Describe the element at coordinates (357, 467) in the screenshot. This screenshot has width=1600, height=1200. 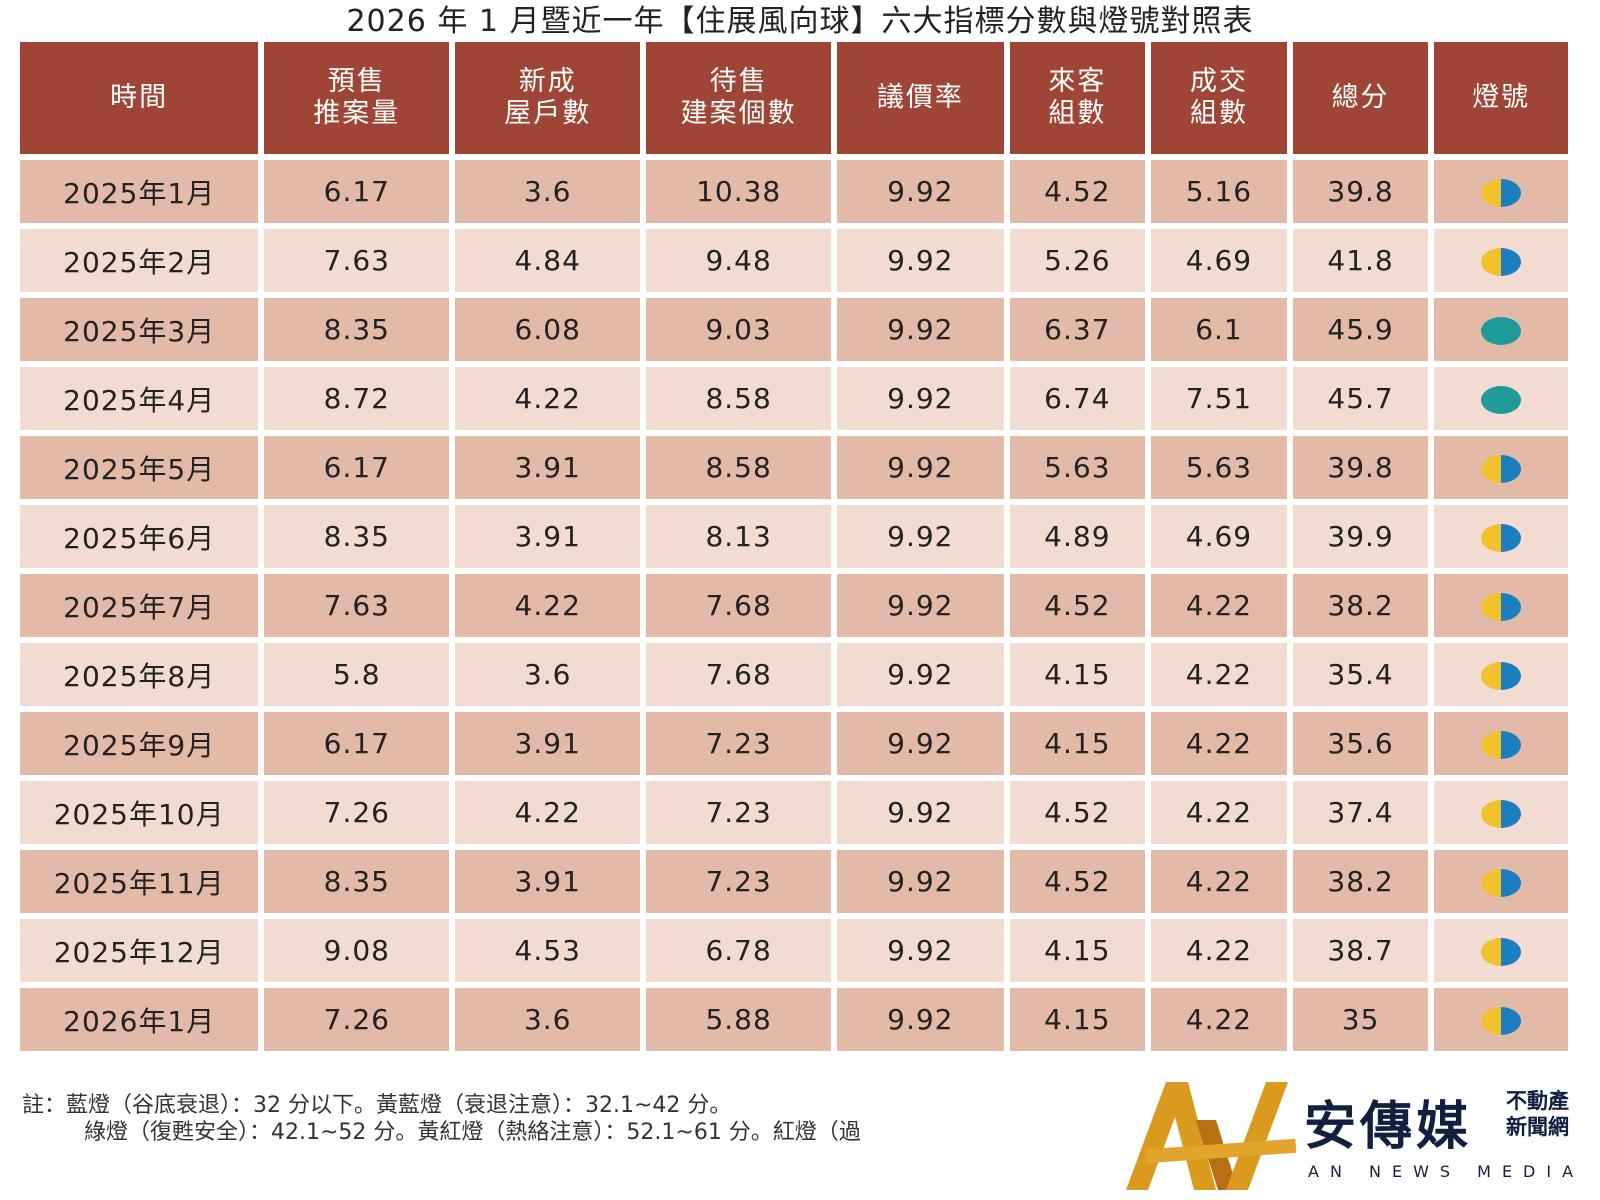
I see `cell-presale: 6.17` at that location.